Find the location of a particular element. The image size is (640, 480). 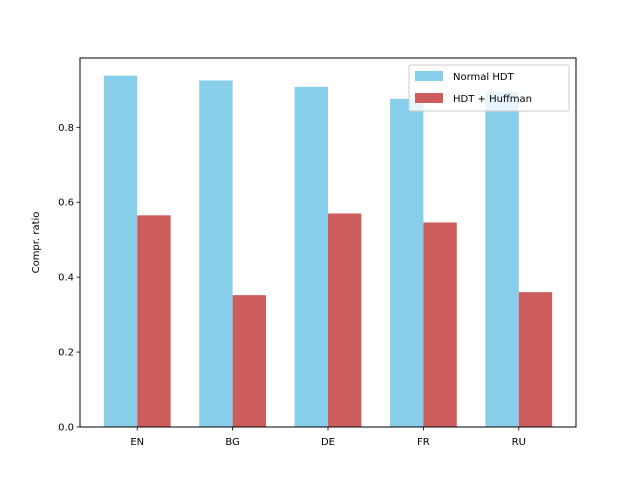

bar-hdt-huffman-ru is located at coordinates (535, 359).